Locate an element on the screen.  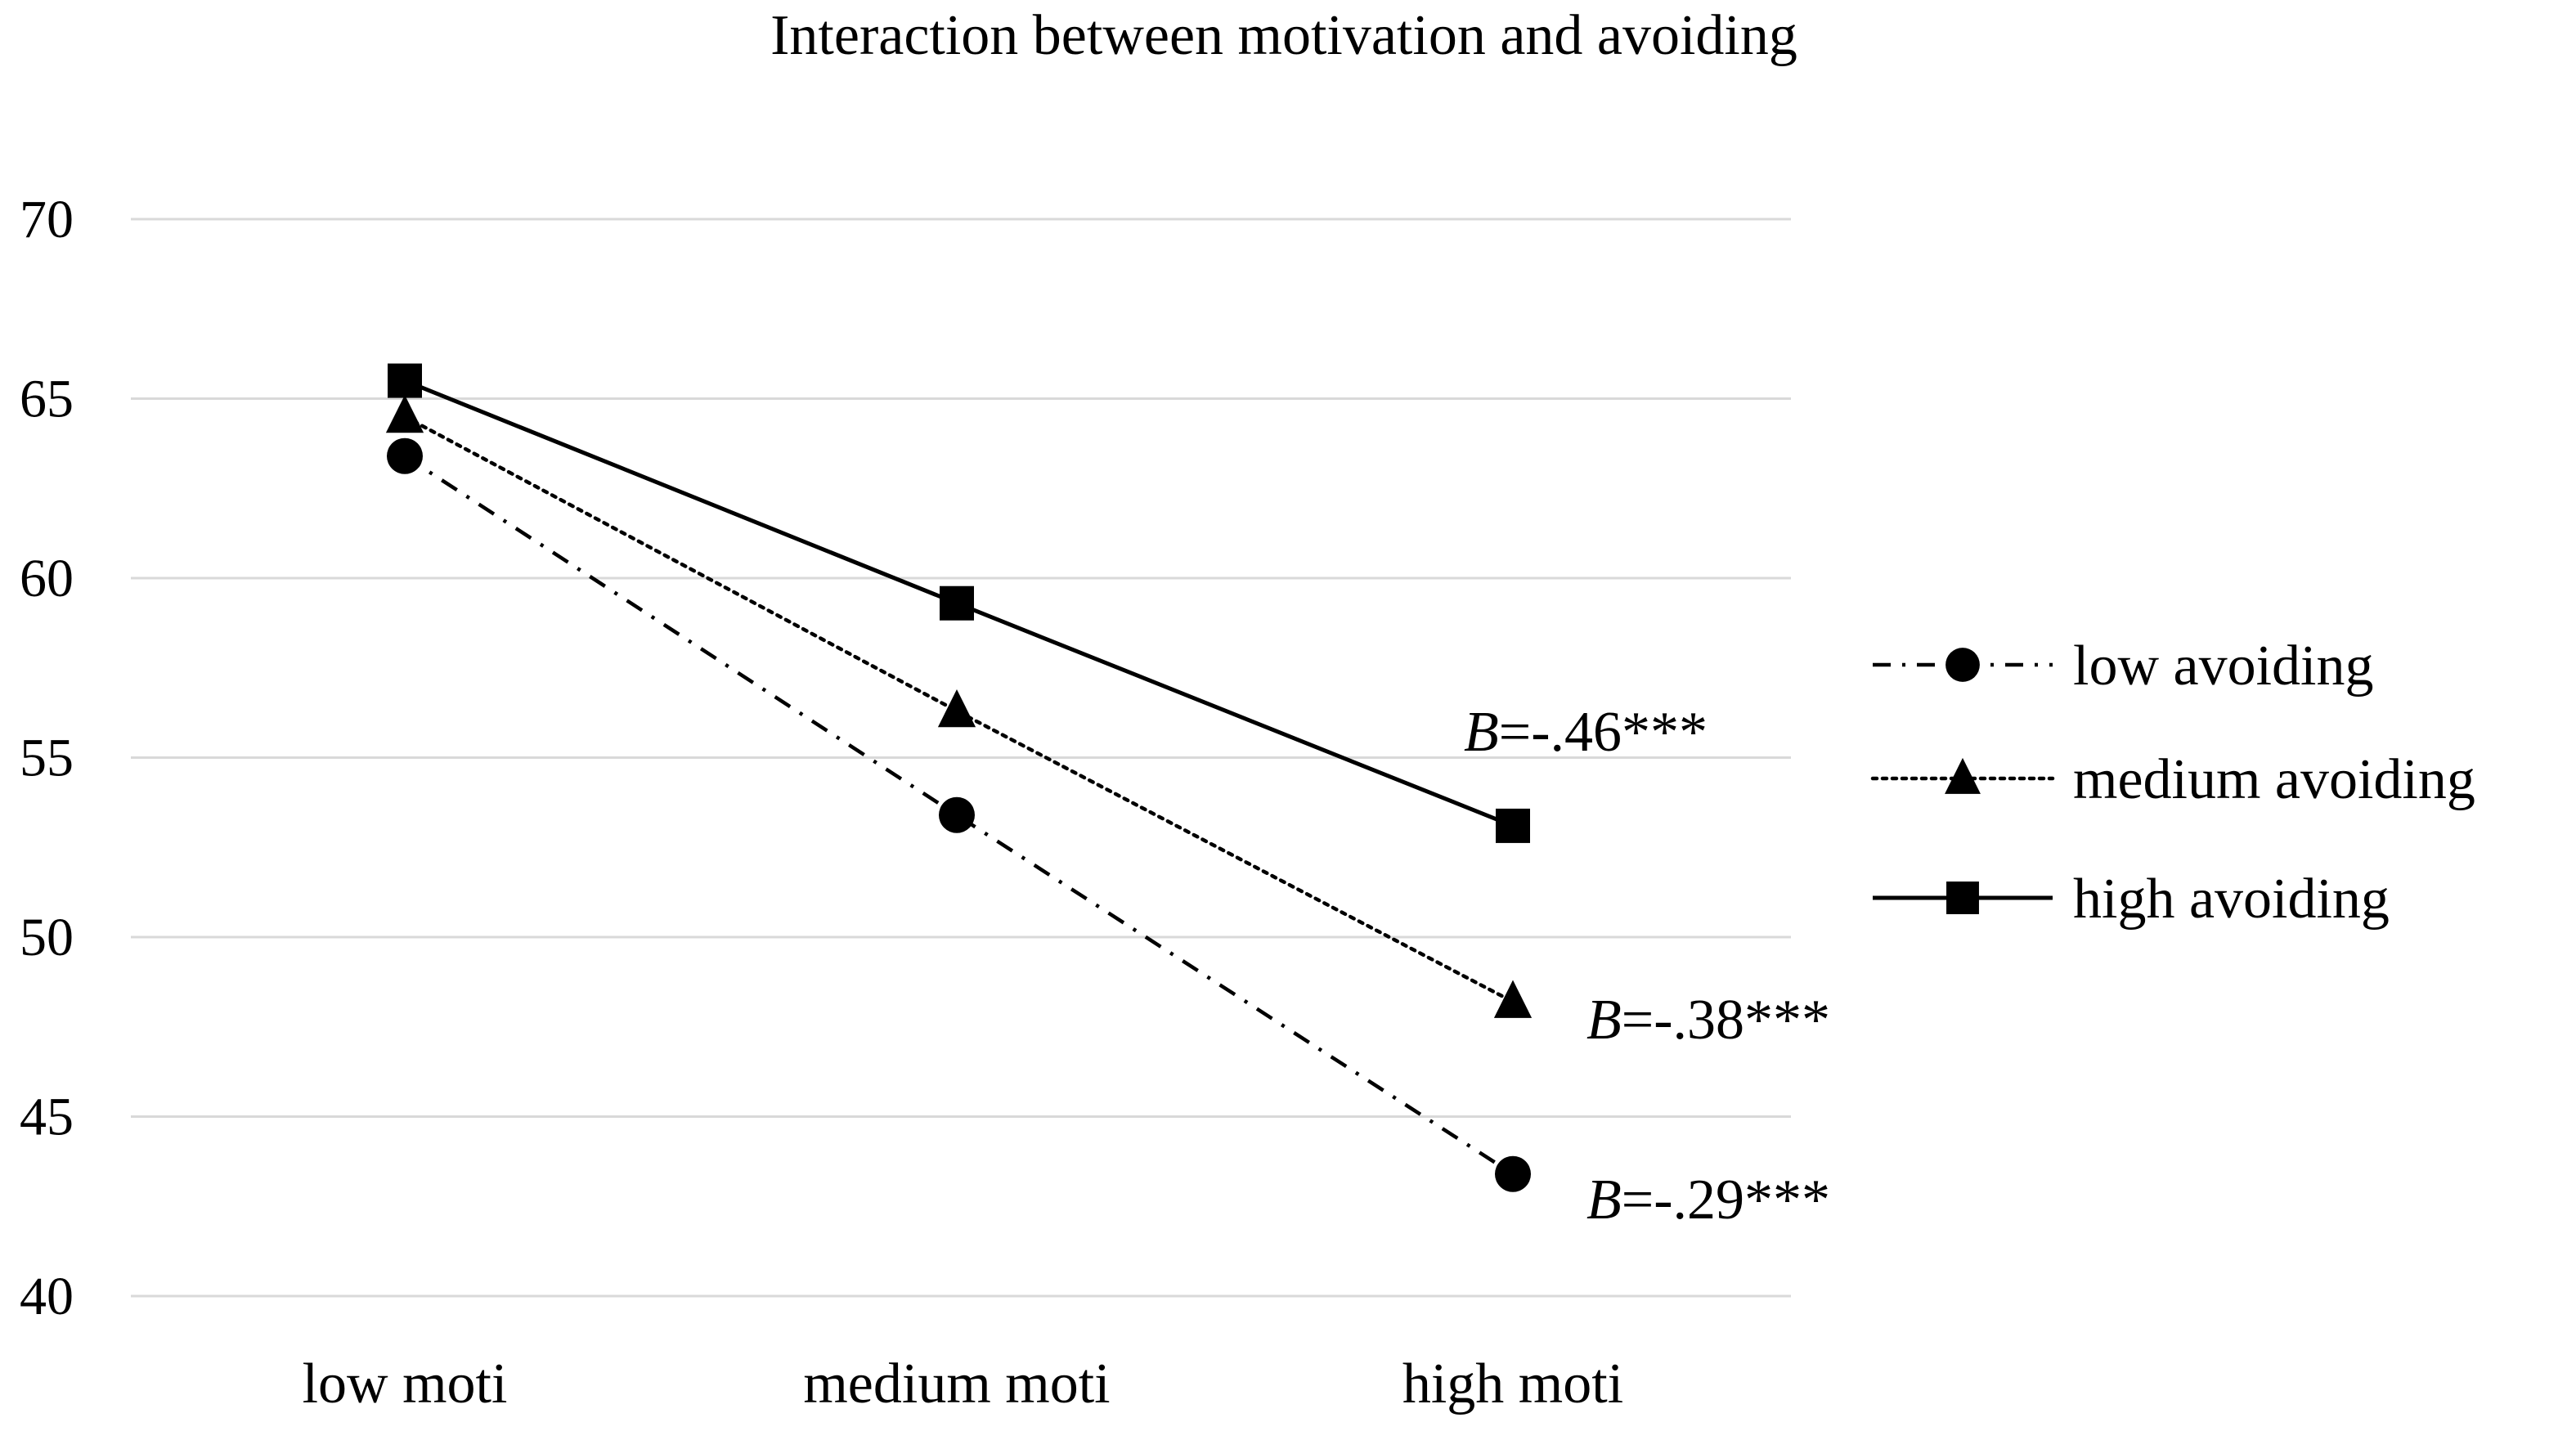
legend-entry: high avoiding is located at coordinates (2131, 899).